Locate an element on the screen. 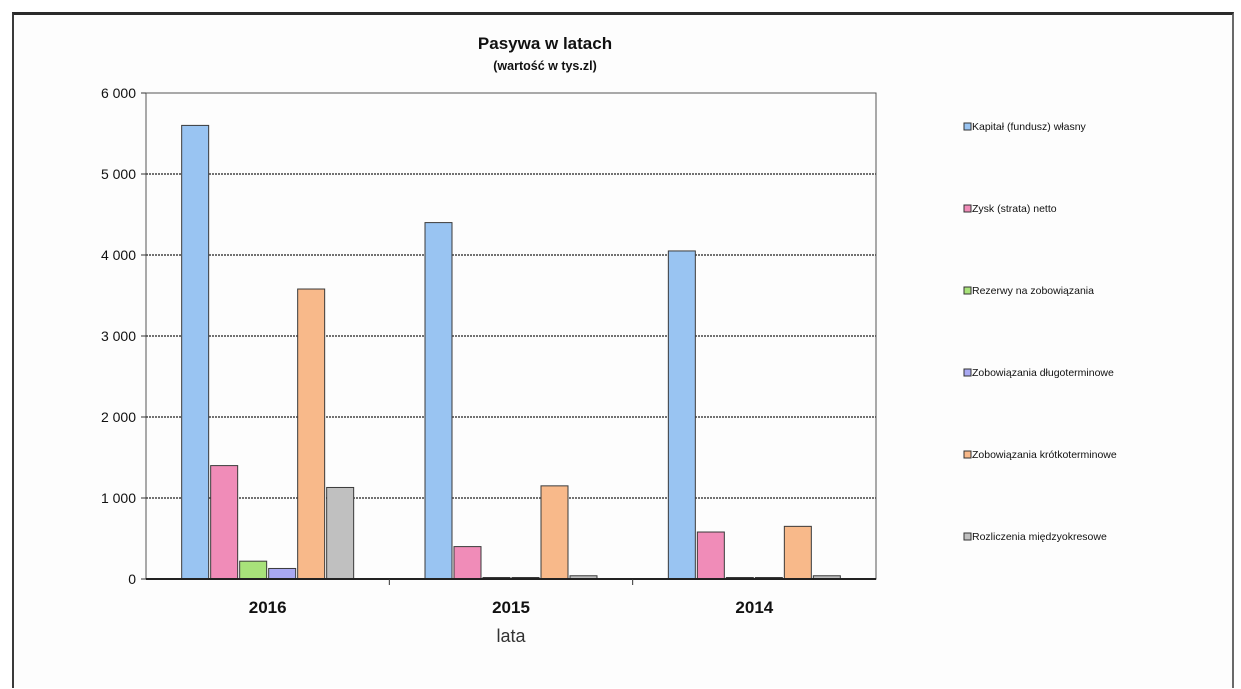 This screenshot has height=689, width=1241. y-tick-label: 4 000 is located at coordinates (118, 255).